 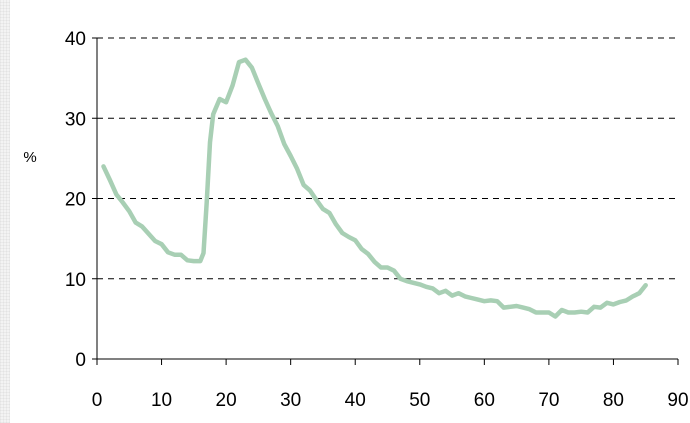 What do you see at coordinates (226, 400) in the screenshot?
I see `x-tick-label-20: 20` at bounding box center [226, 400].